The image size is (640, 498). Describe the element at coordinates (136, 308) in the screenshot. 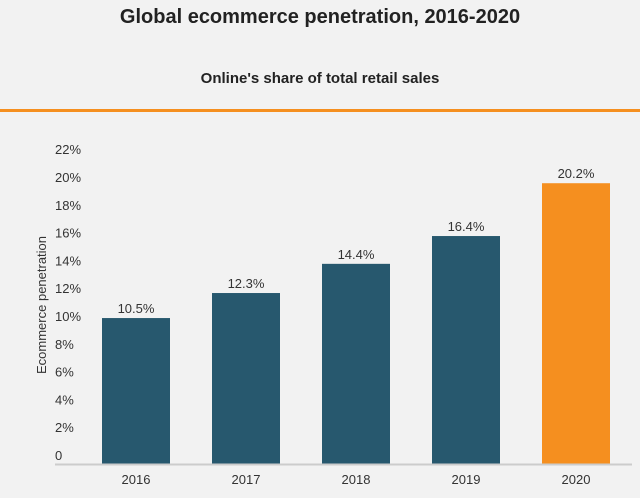

I see `data-label: 10.5%` at that location.